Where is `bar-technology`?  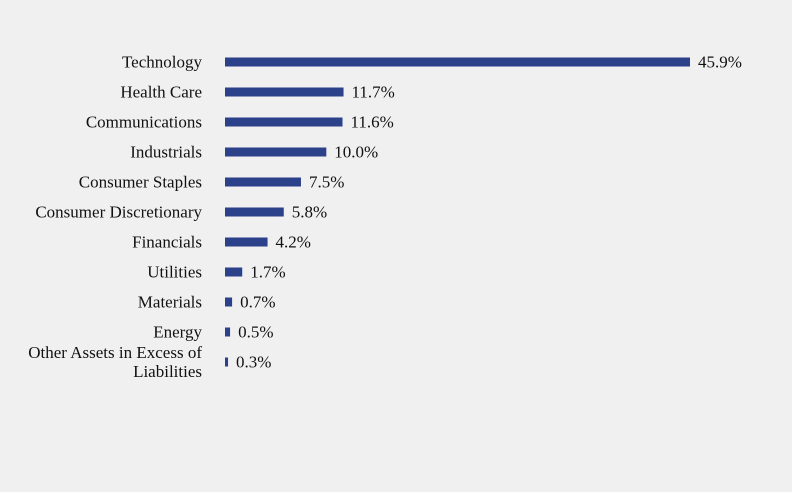
bar-technology is located at coordinates (457, 62).